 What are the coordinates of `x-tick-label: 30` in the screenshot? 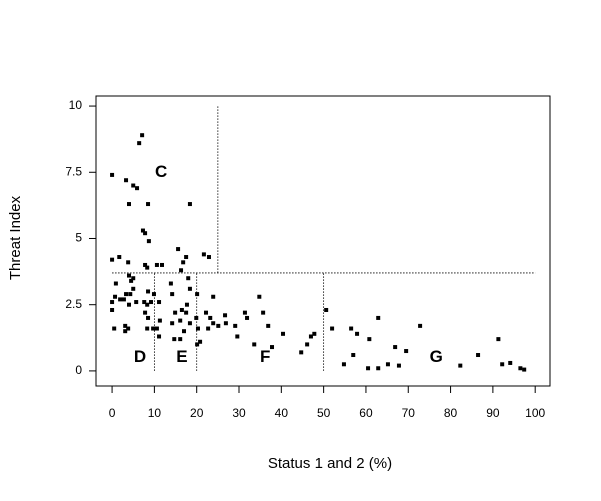 It's located at (239, 413).